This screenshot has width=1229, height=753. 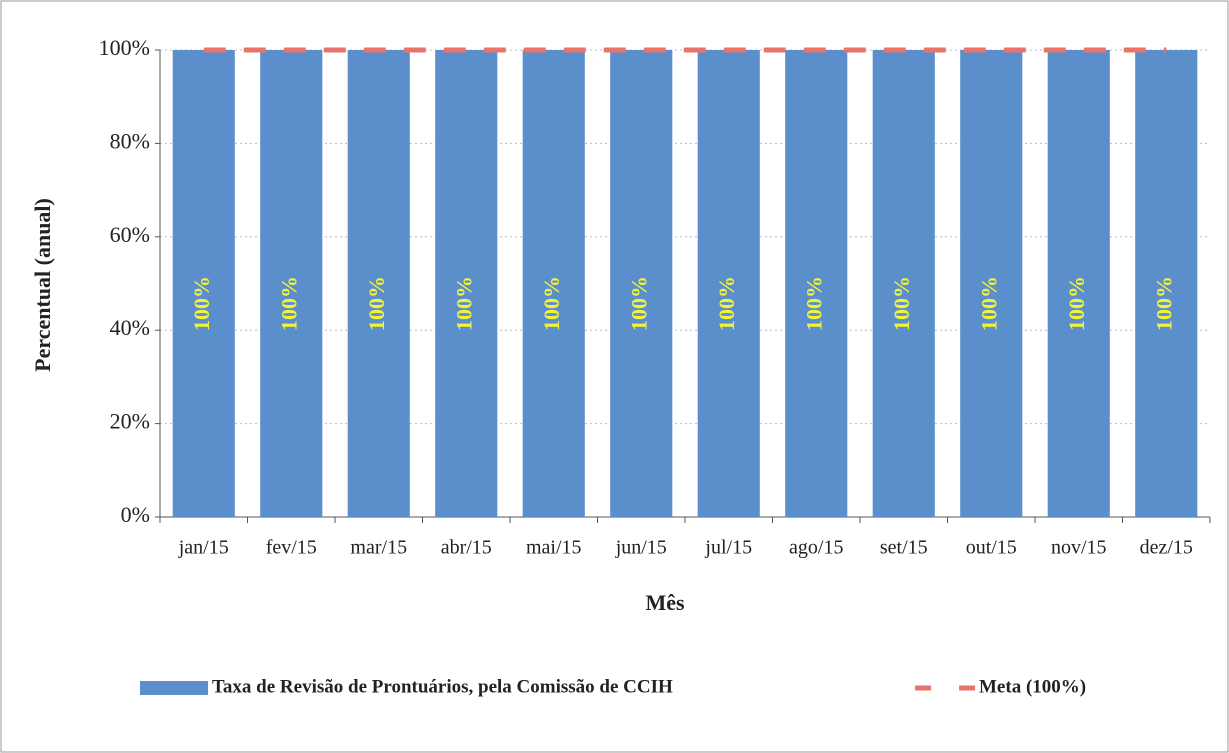 What do you see at coordinates (1032, 686) in the screenshot?
I see `legend-label: Meta (100%)` at bounding box center [1032, 686].